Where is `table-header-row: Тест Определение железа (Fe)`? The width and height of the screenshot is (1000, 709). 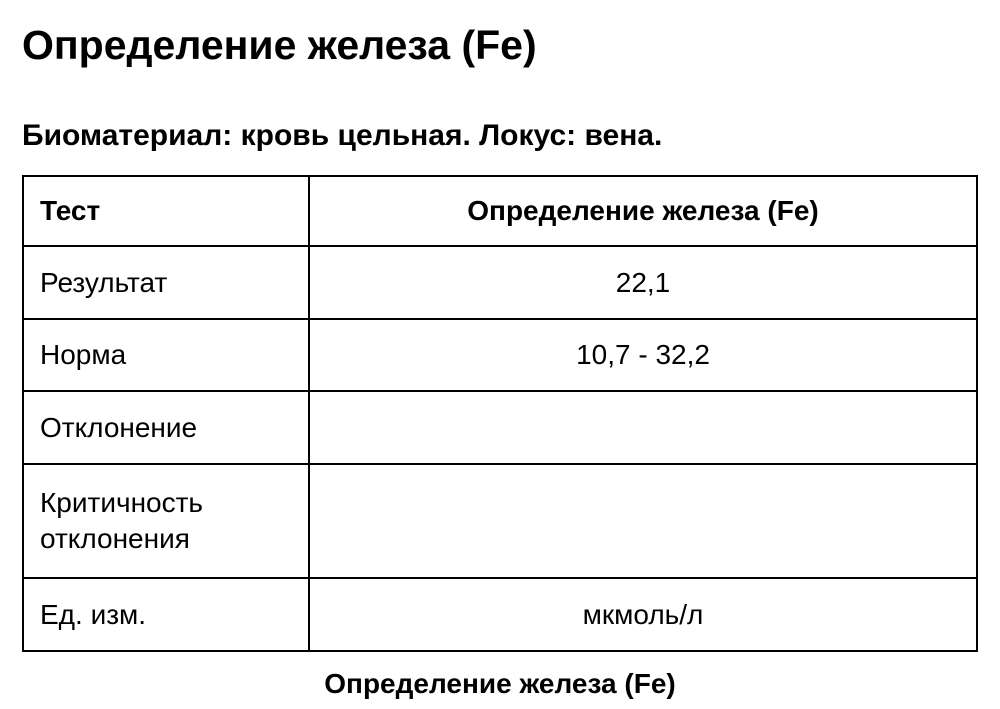 table-header-row: Тест Определение железа (Fe) is located at coordinates (500, 211).